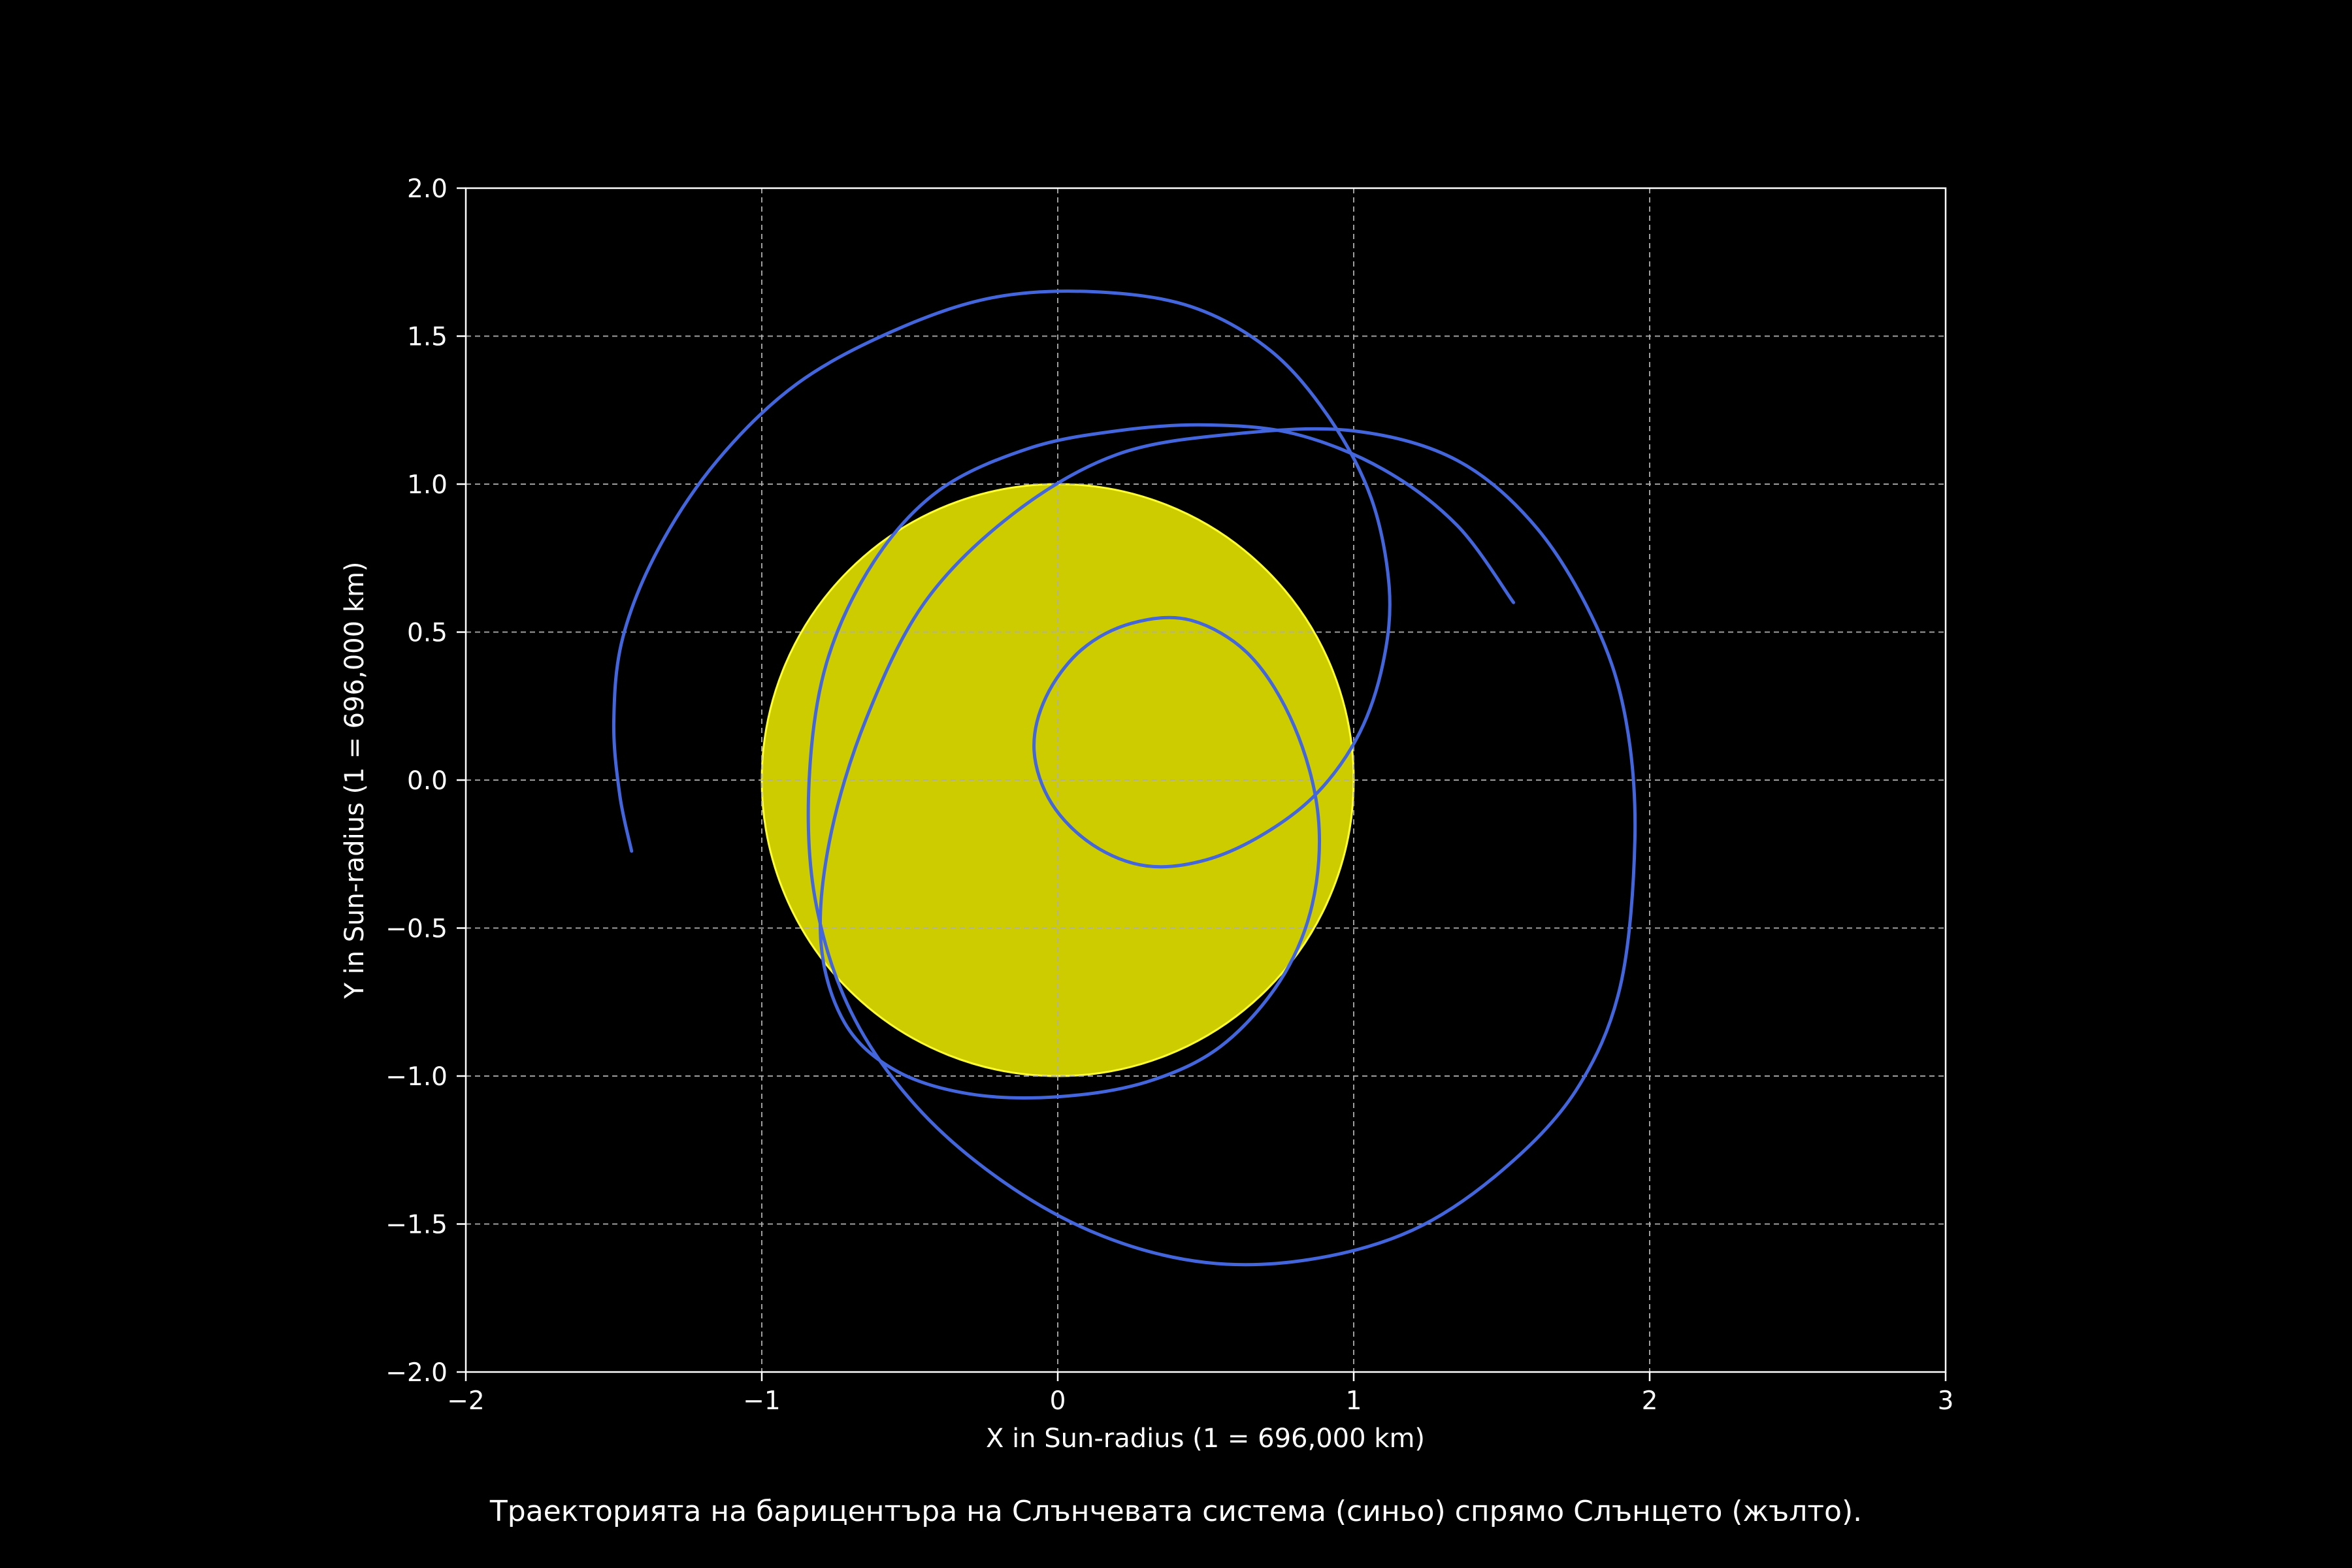  What do you see at coordinates (466, 1401) in the screenshot?
I see `x-tick-label: −2` at bounding box center [466, 1401].